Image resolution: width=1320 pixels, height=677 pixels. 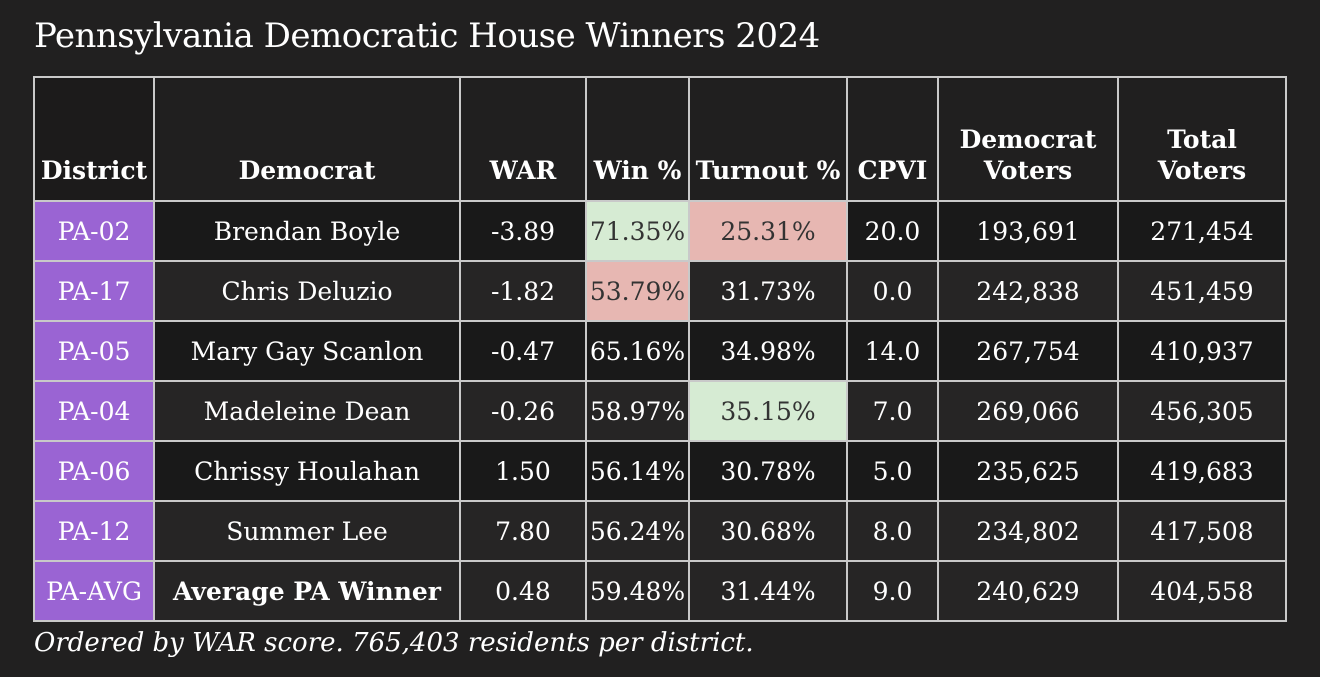 I want to click on democrat-voters-cell: 240,629, so click(x=1028, y=591).